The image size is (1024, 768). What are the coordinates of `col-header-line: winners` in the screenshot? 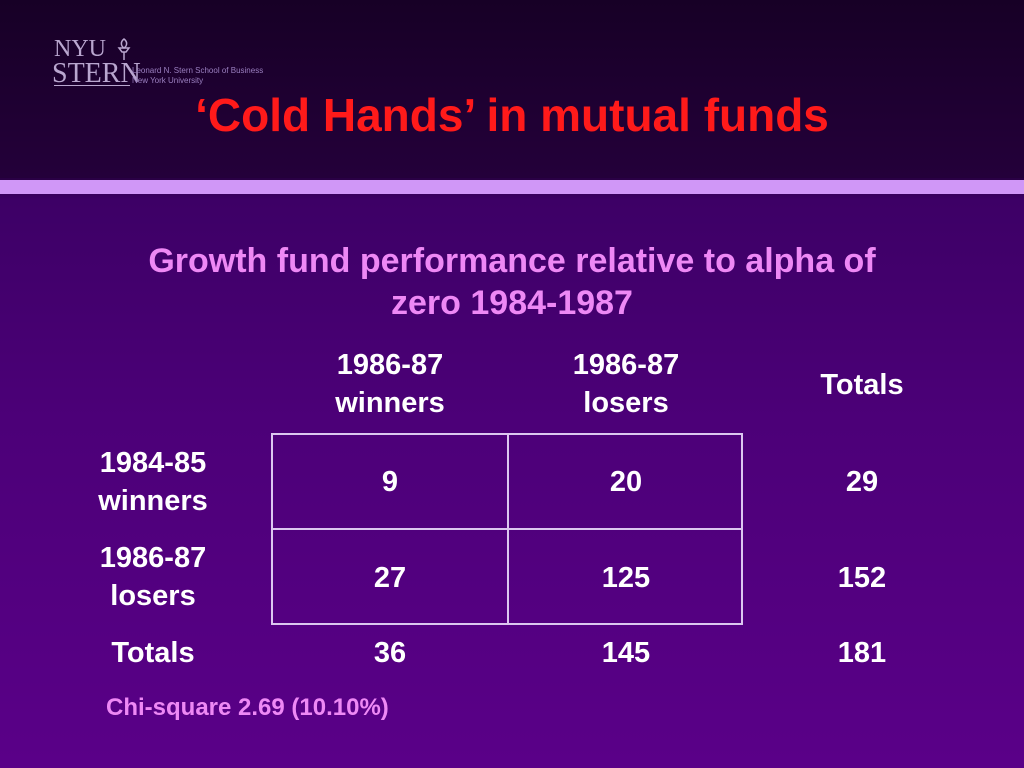 It's located at (390, 403).